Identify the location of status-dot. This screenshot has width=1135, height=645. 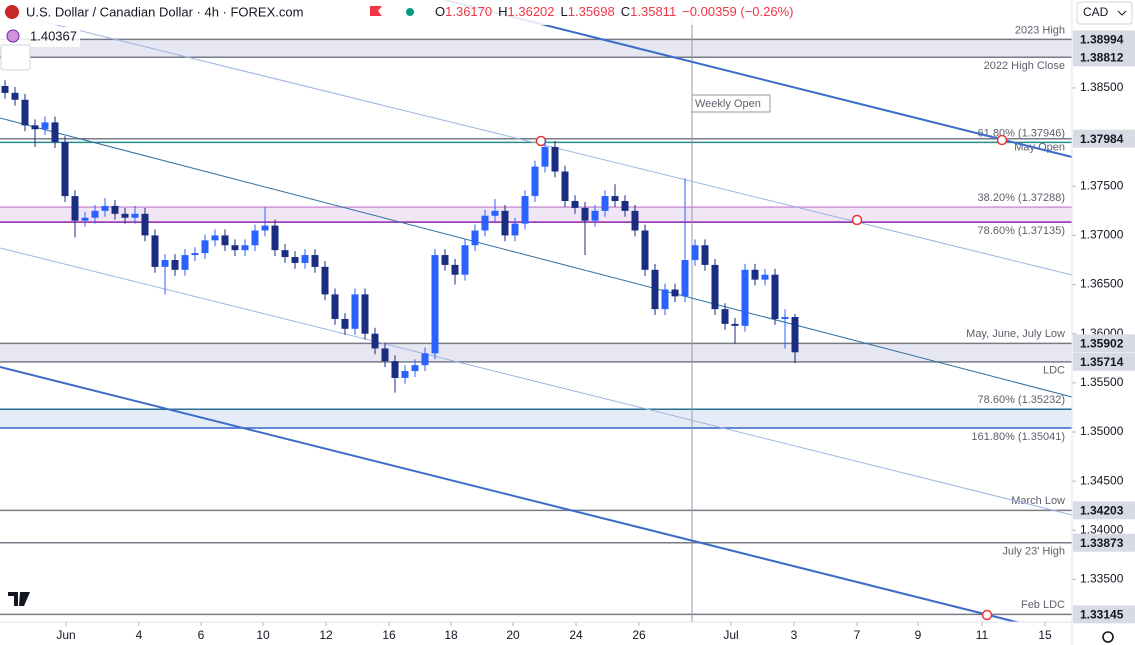
(410, 12).